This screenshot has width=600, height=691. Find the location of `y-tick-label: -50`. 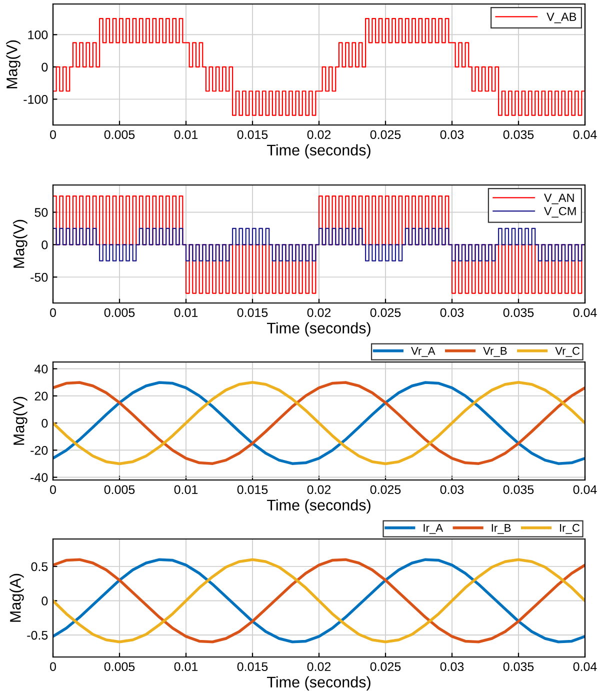

y-tick-label: -50 is located at coordinates (39, 277).